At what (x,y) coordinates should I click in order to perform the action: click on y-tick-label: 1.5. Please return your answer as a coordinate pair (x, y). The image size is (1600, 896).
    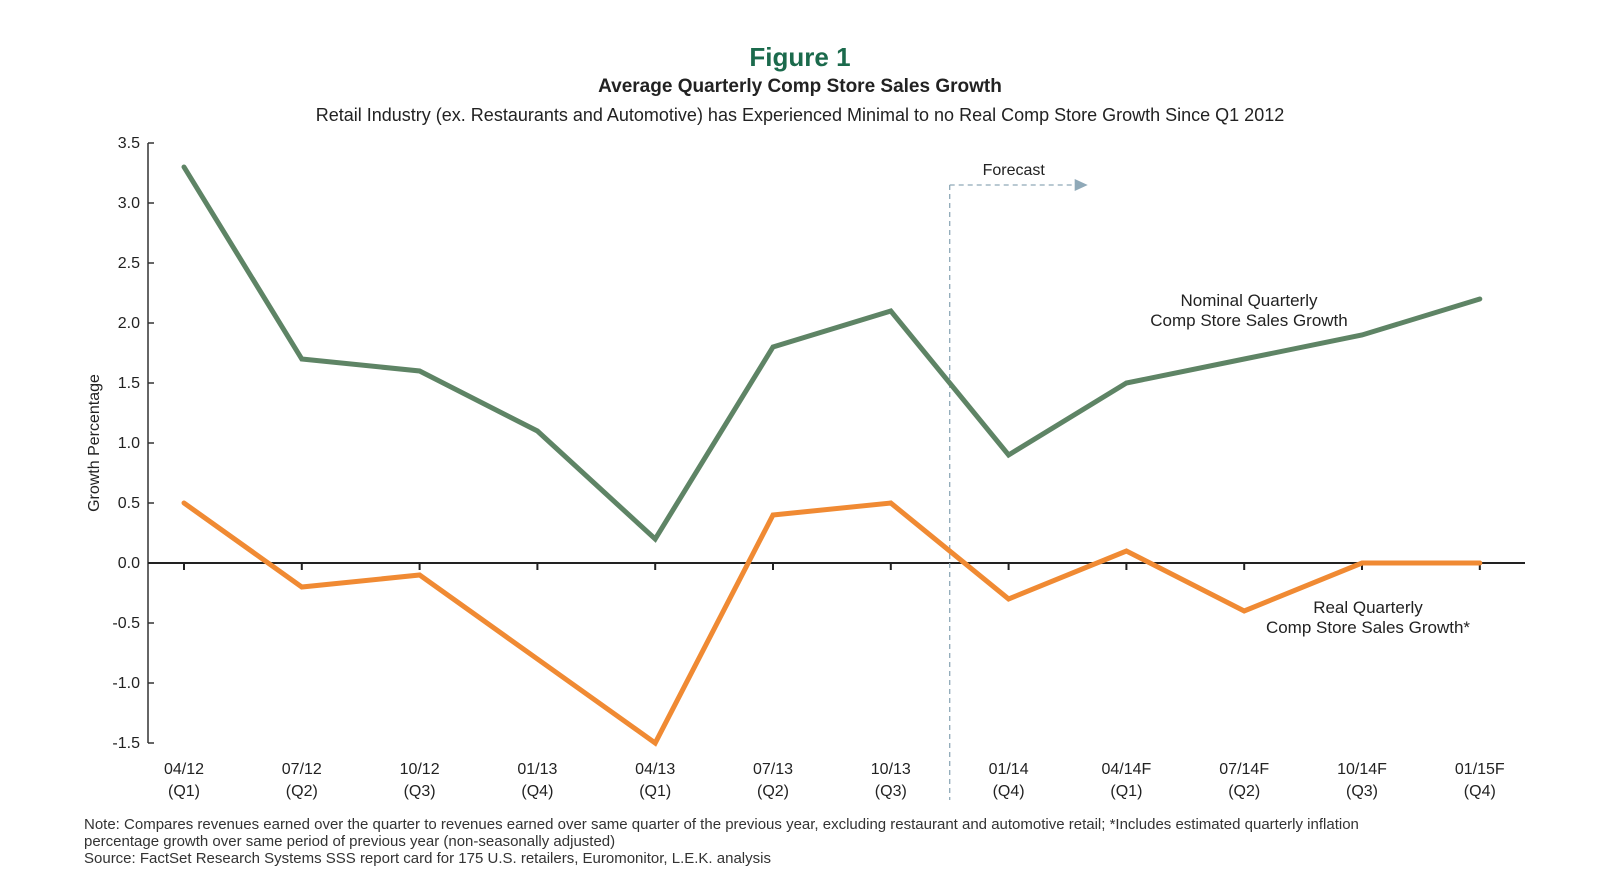
    Looking at the image, I should click on (129, 383).